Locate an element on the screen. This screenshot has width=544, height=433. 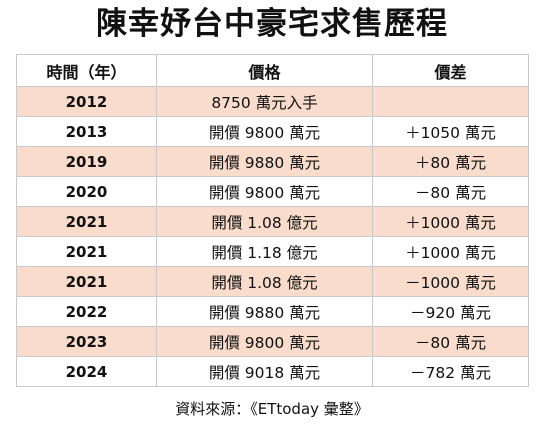
page-title: 陳幸妤台中豪宅求售歷程 is located at coordinates (272, 24).